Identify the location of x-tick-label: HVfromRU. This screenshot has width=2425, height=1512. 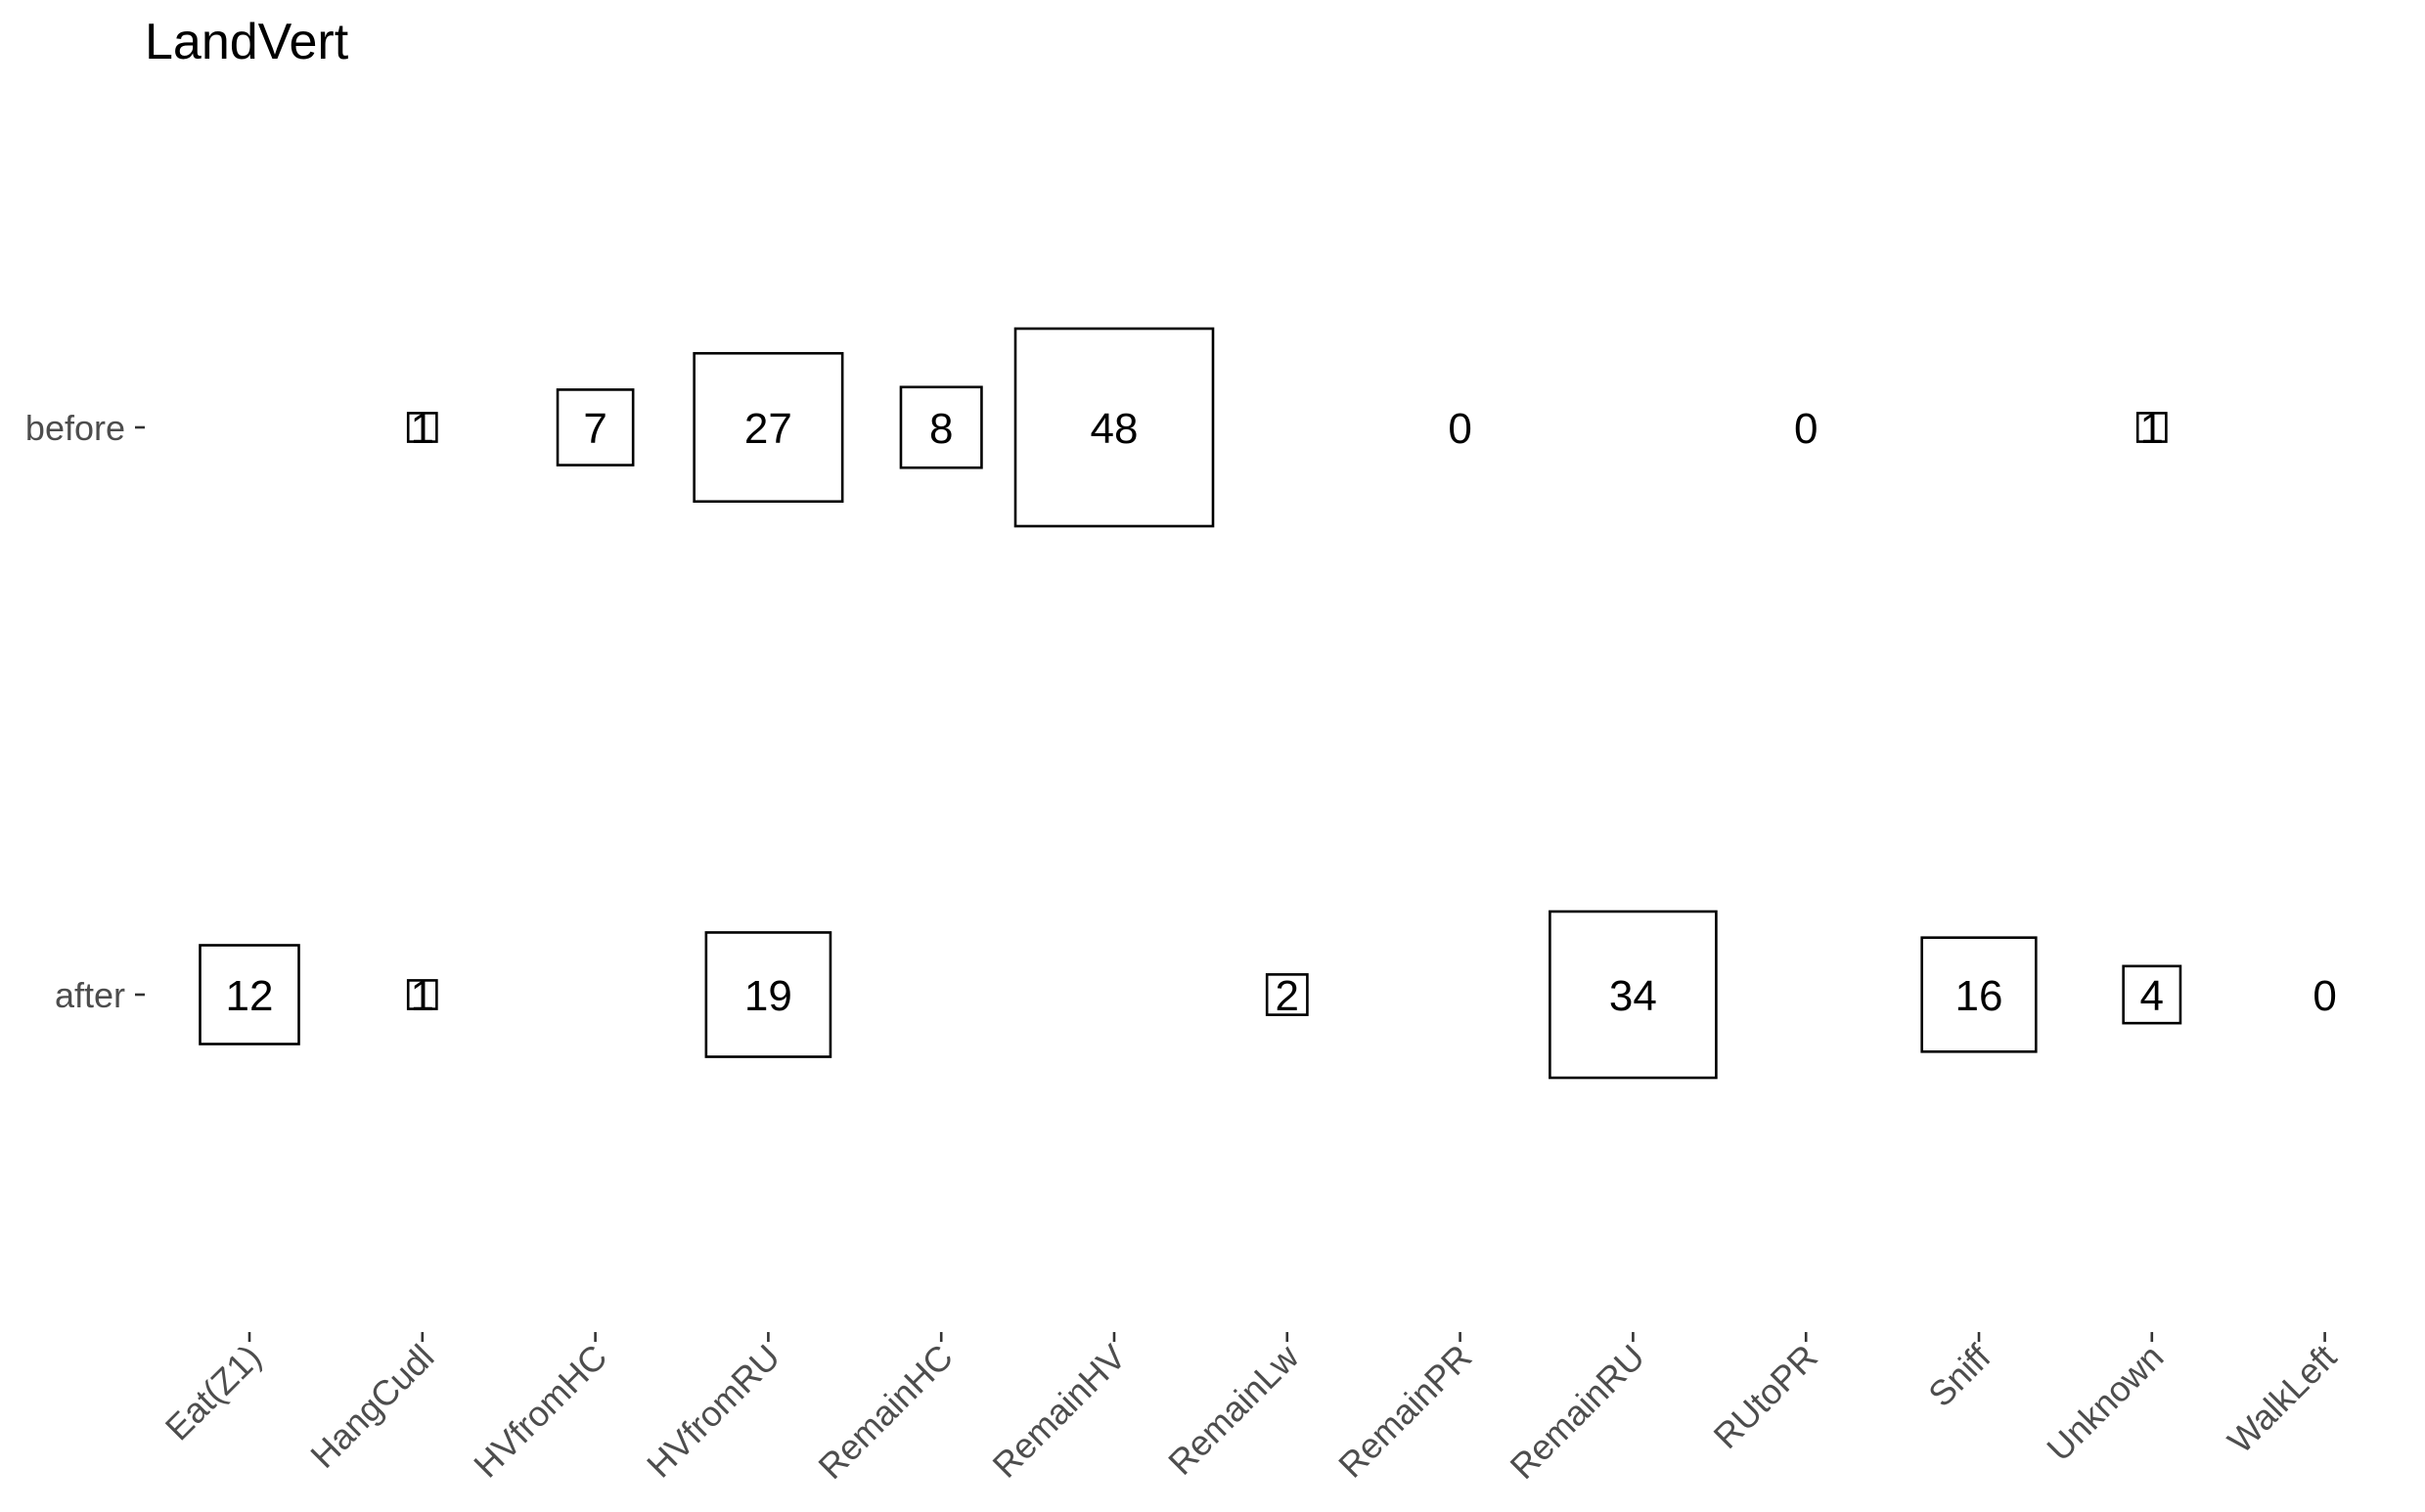
(713, 1412).